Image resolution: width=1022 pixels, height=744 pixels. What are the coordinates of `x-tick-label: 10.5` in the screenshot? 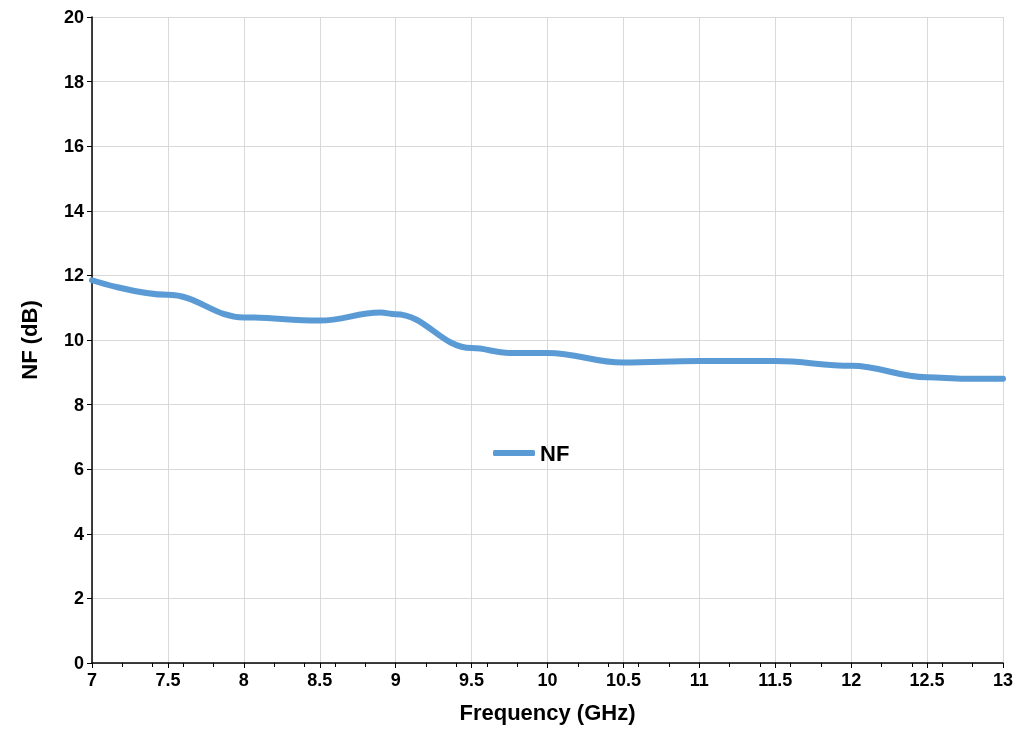 It's located at (623, 680).